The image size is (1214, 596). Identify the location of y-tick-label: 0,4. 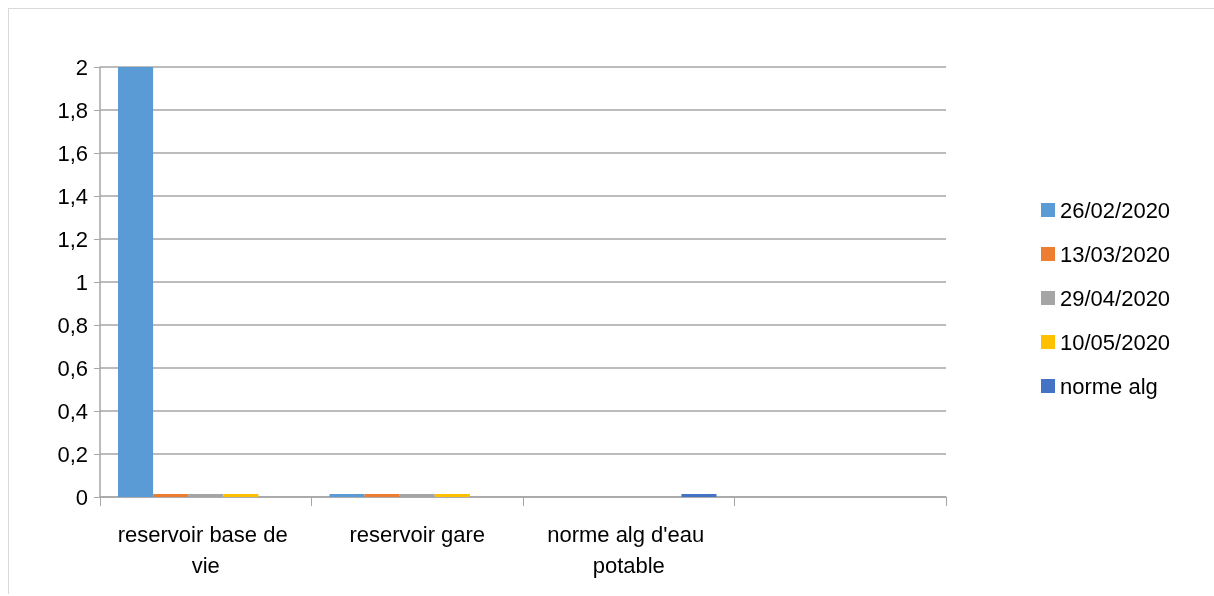
(72, 411).